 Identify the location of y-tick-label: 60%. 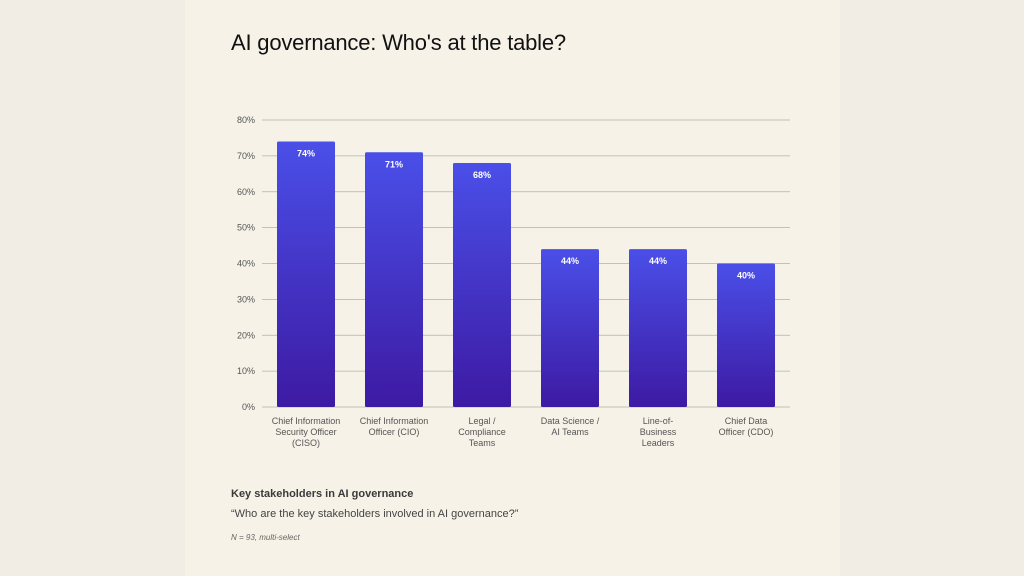
(246, 192).